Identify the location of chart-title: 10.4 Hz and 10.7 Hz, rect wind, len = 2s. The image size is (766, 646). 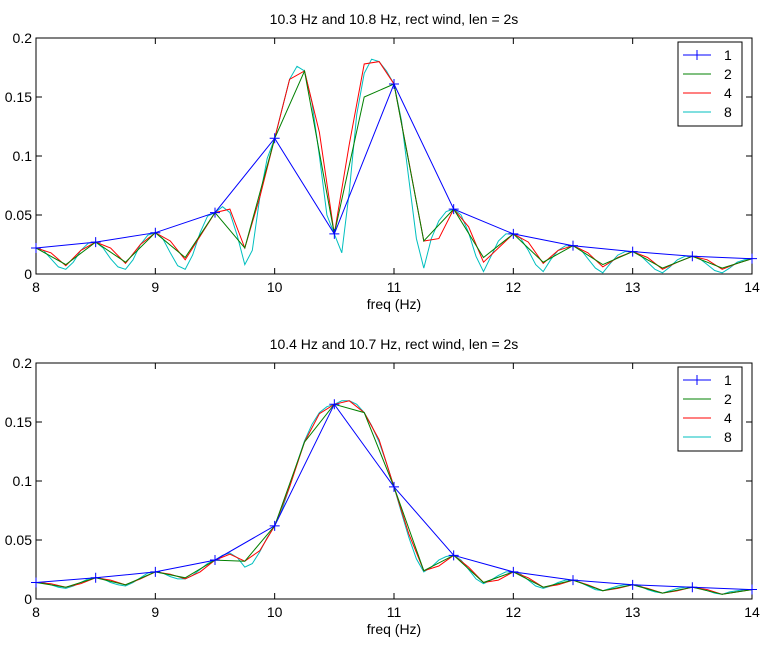
(394, 344).